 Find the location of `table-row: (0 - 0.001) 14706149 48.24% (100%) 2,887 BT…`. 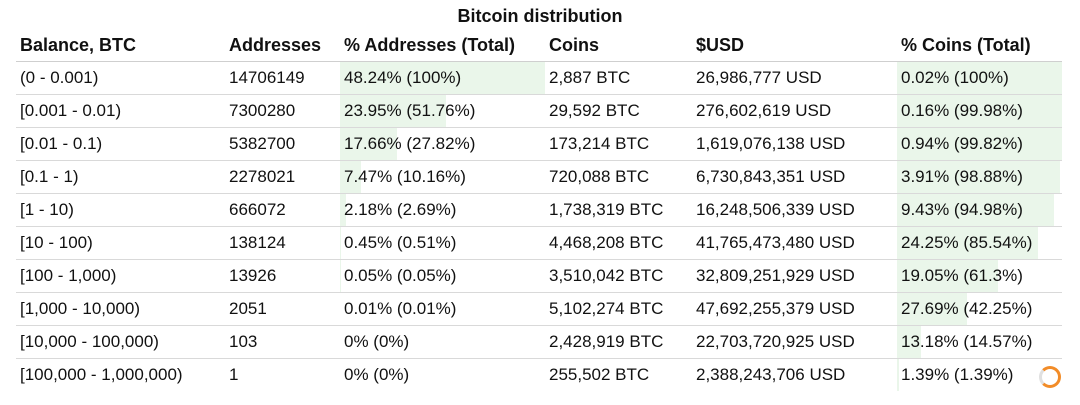

table-row: (0 - 0.001) 14706149 48.24% (100%) 2,887 BT… is located at coordinates (539, 78).